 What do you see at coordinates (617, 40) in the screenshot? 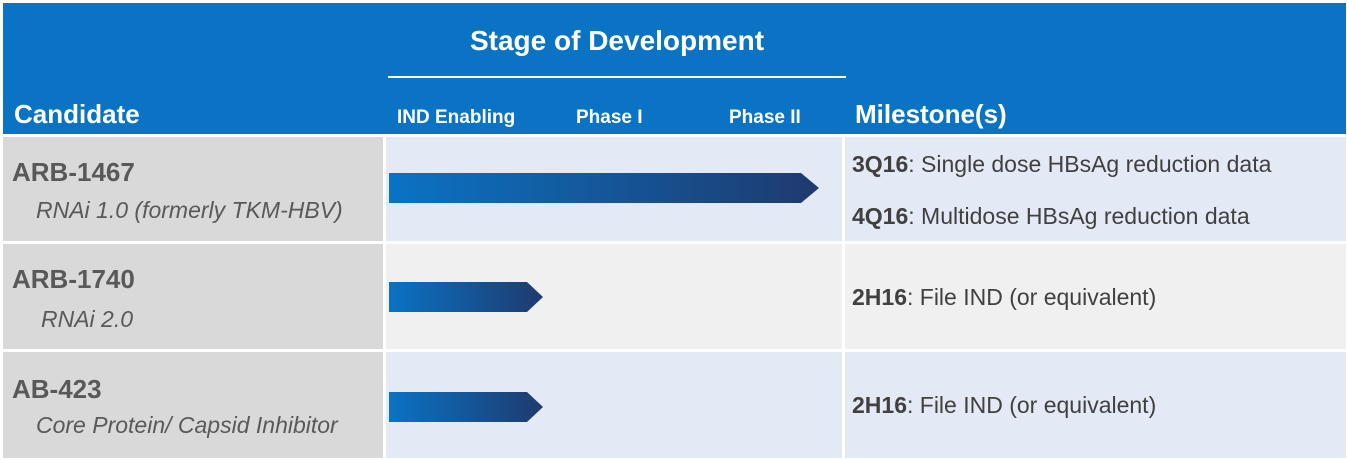
I see `stage-of-development-title: Stage of Development` at bounding box center [617, 40].